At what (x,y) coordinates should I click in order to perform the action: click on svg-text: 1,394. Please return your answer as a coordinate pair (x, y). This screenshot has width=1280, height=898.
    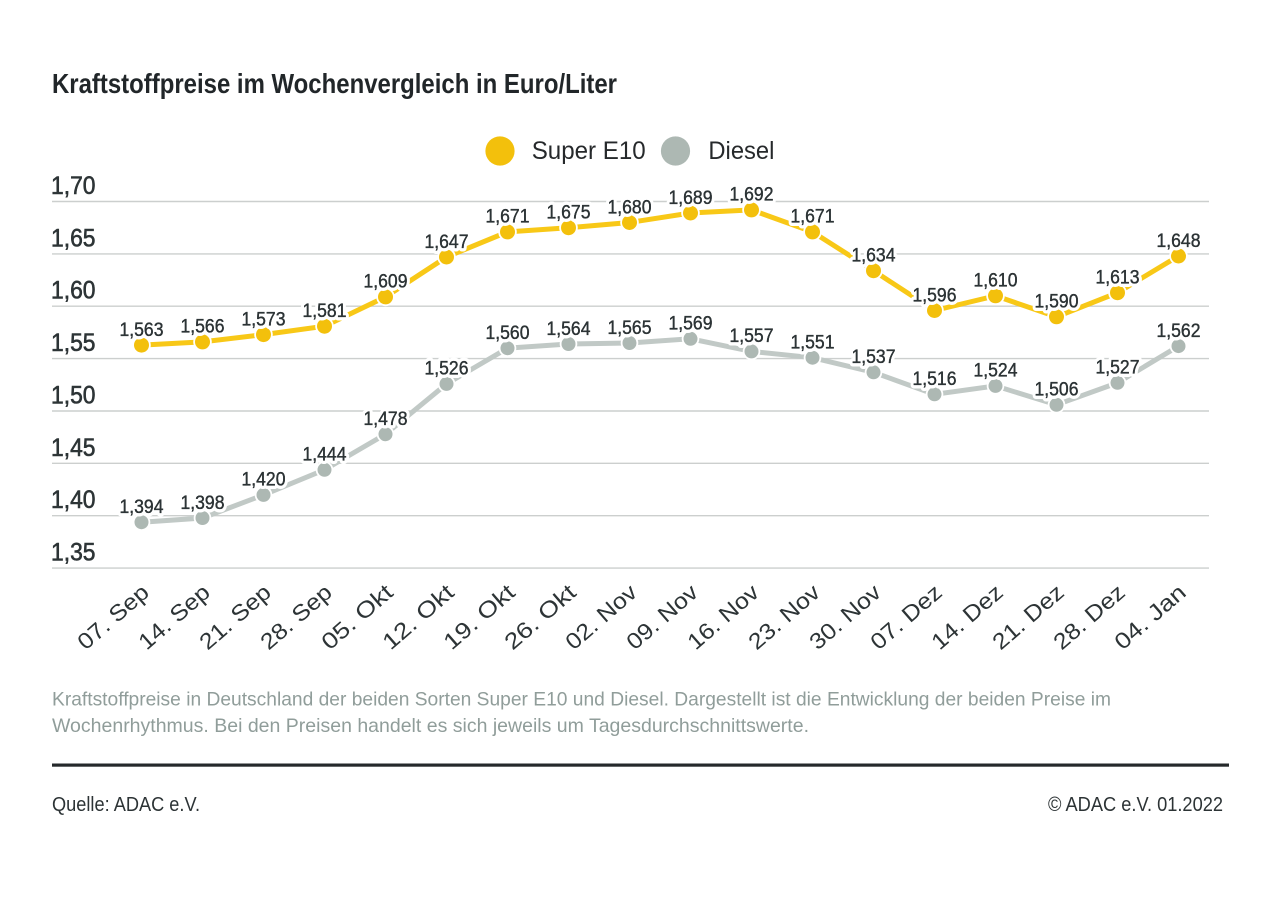
    Looking at the image, I should click on (142, 507).